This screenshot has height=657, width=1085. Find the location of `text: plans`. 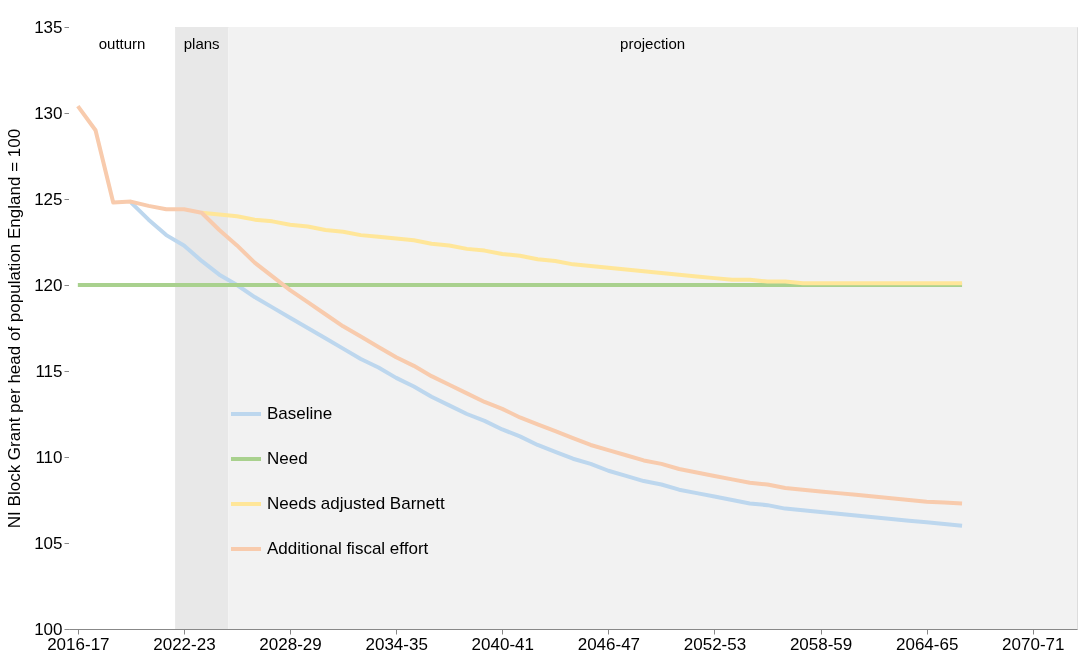

text: plans is located at coordinates (201, 43).